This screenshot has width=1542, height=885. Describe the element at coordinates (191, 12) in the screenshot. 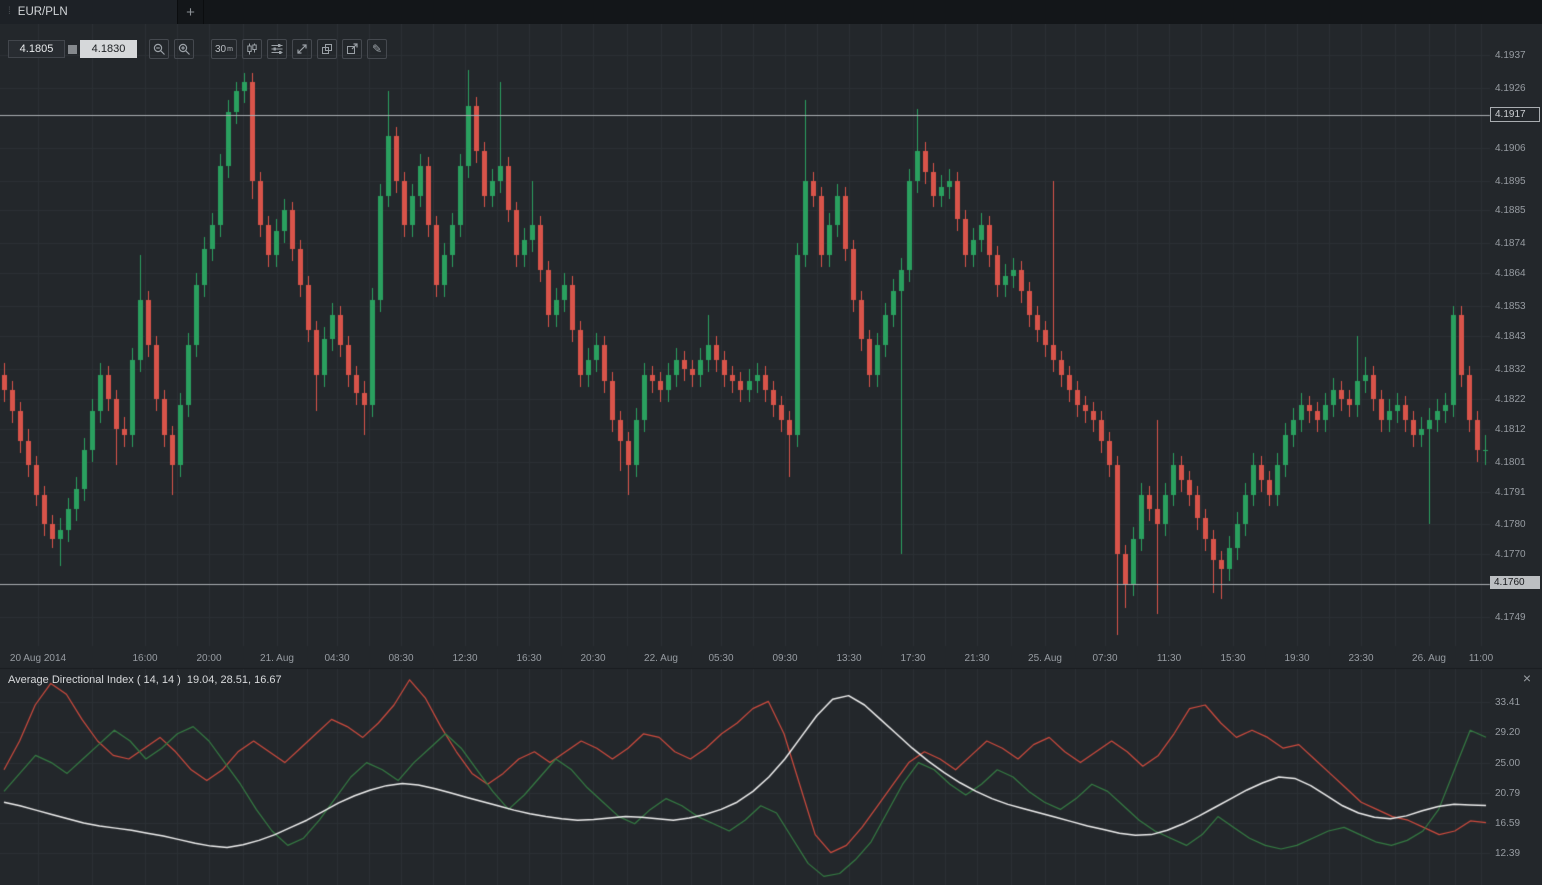

I see `new-tab-button: +` at that location.